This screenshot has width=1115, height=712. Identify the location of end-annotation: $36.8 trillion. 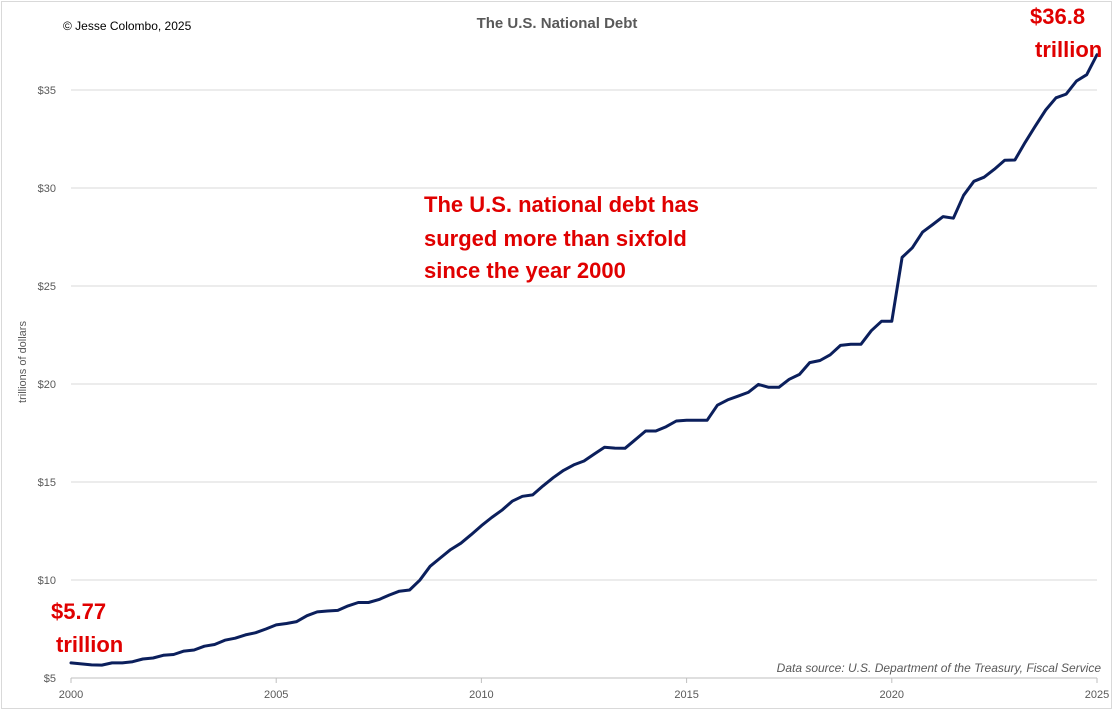
(1066, 33).